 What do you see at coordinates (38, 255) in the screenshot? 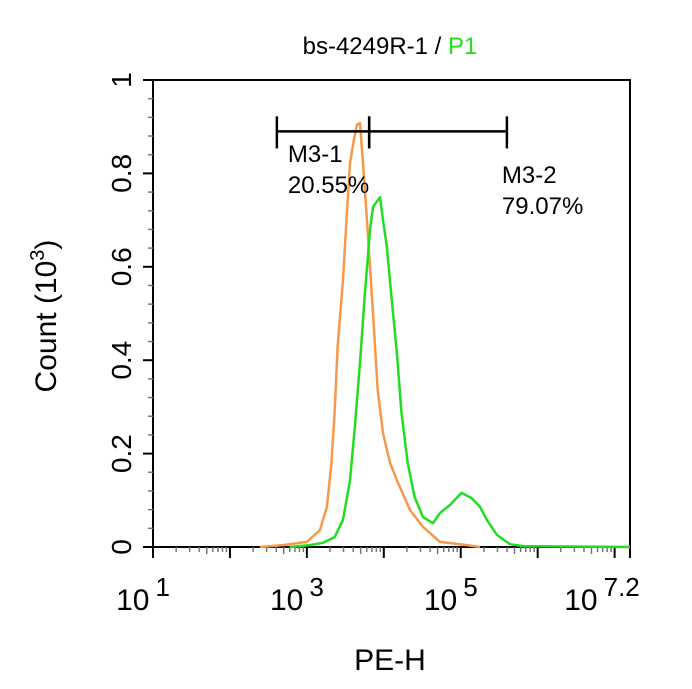
I see `y-axis-unit-exp: 3` at bounding box center [38, 255].